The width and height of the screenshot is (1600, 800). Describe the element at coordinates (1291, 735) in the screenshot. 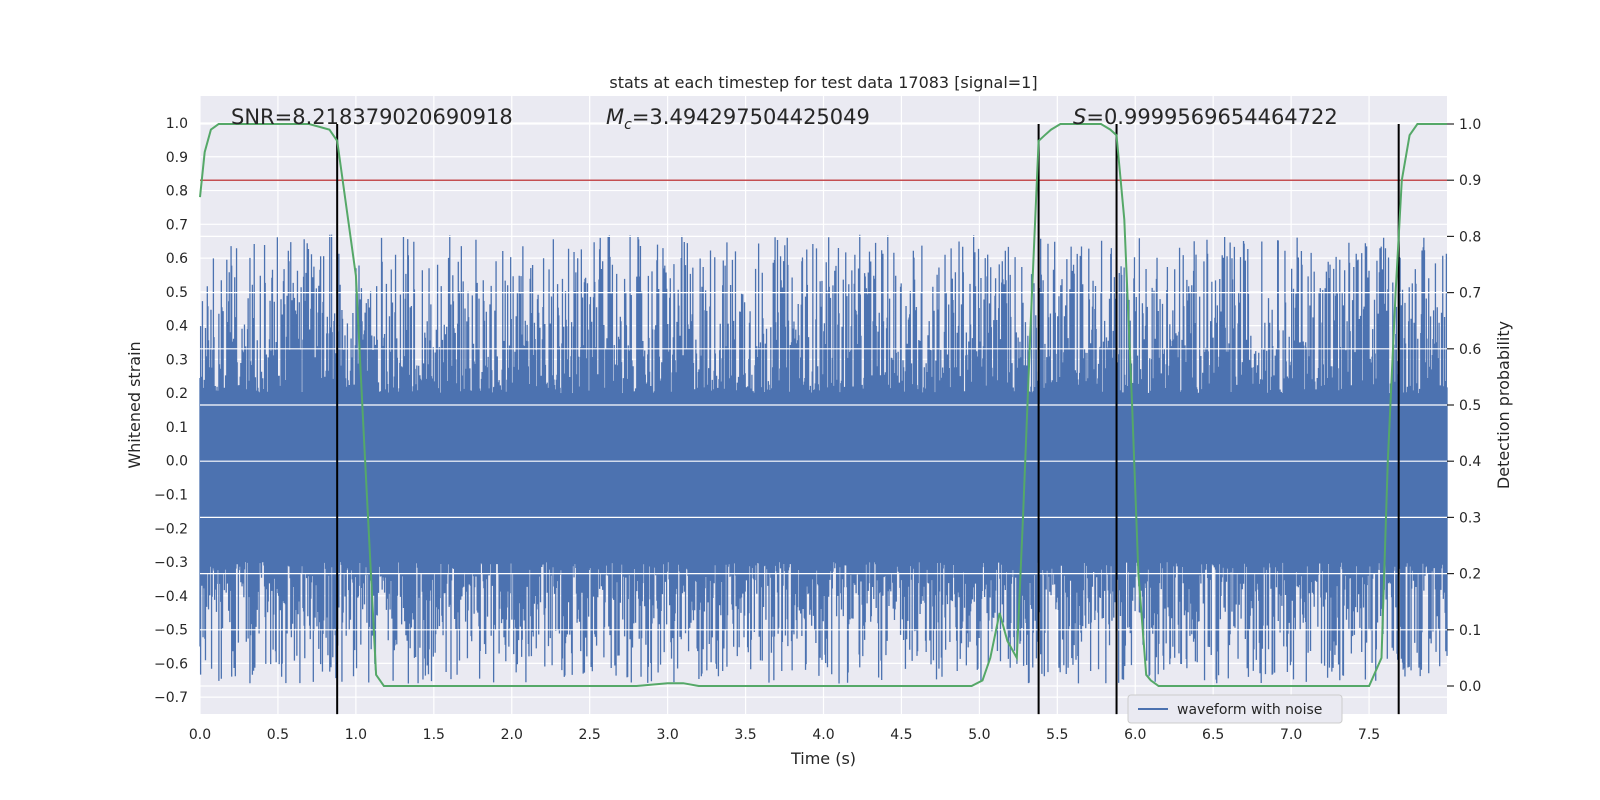

I see `x-tick-label: 7.0` at that location.